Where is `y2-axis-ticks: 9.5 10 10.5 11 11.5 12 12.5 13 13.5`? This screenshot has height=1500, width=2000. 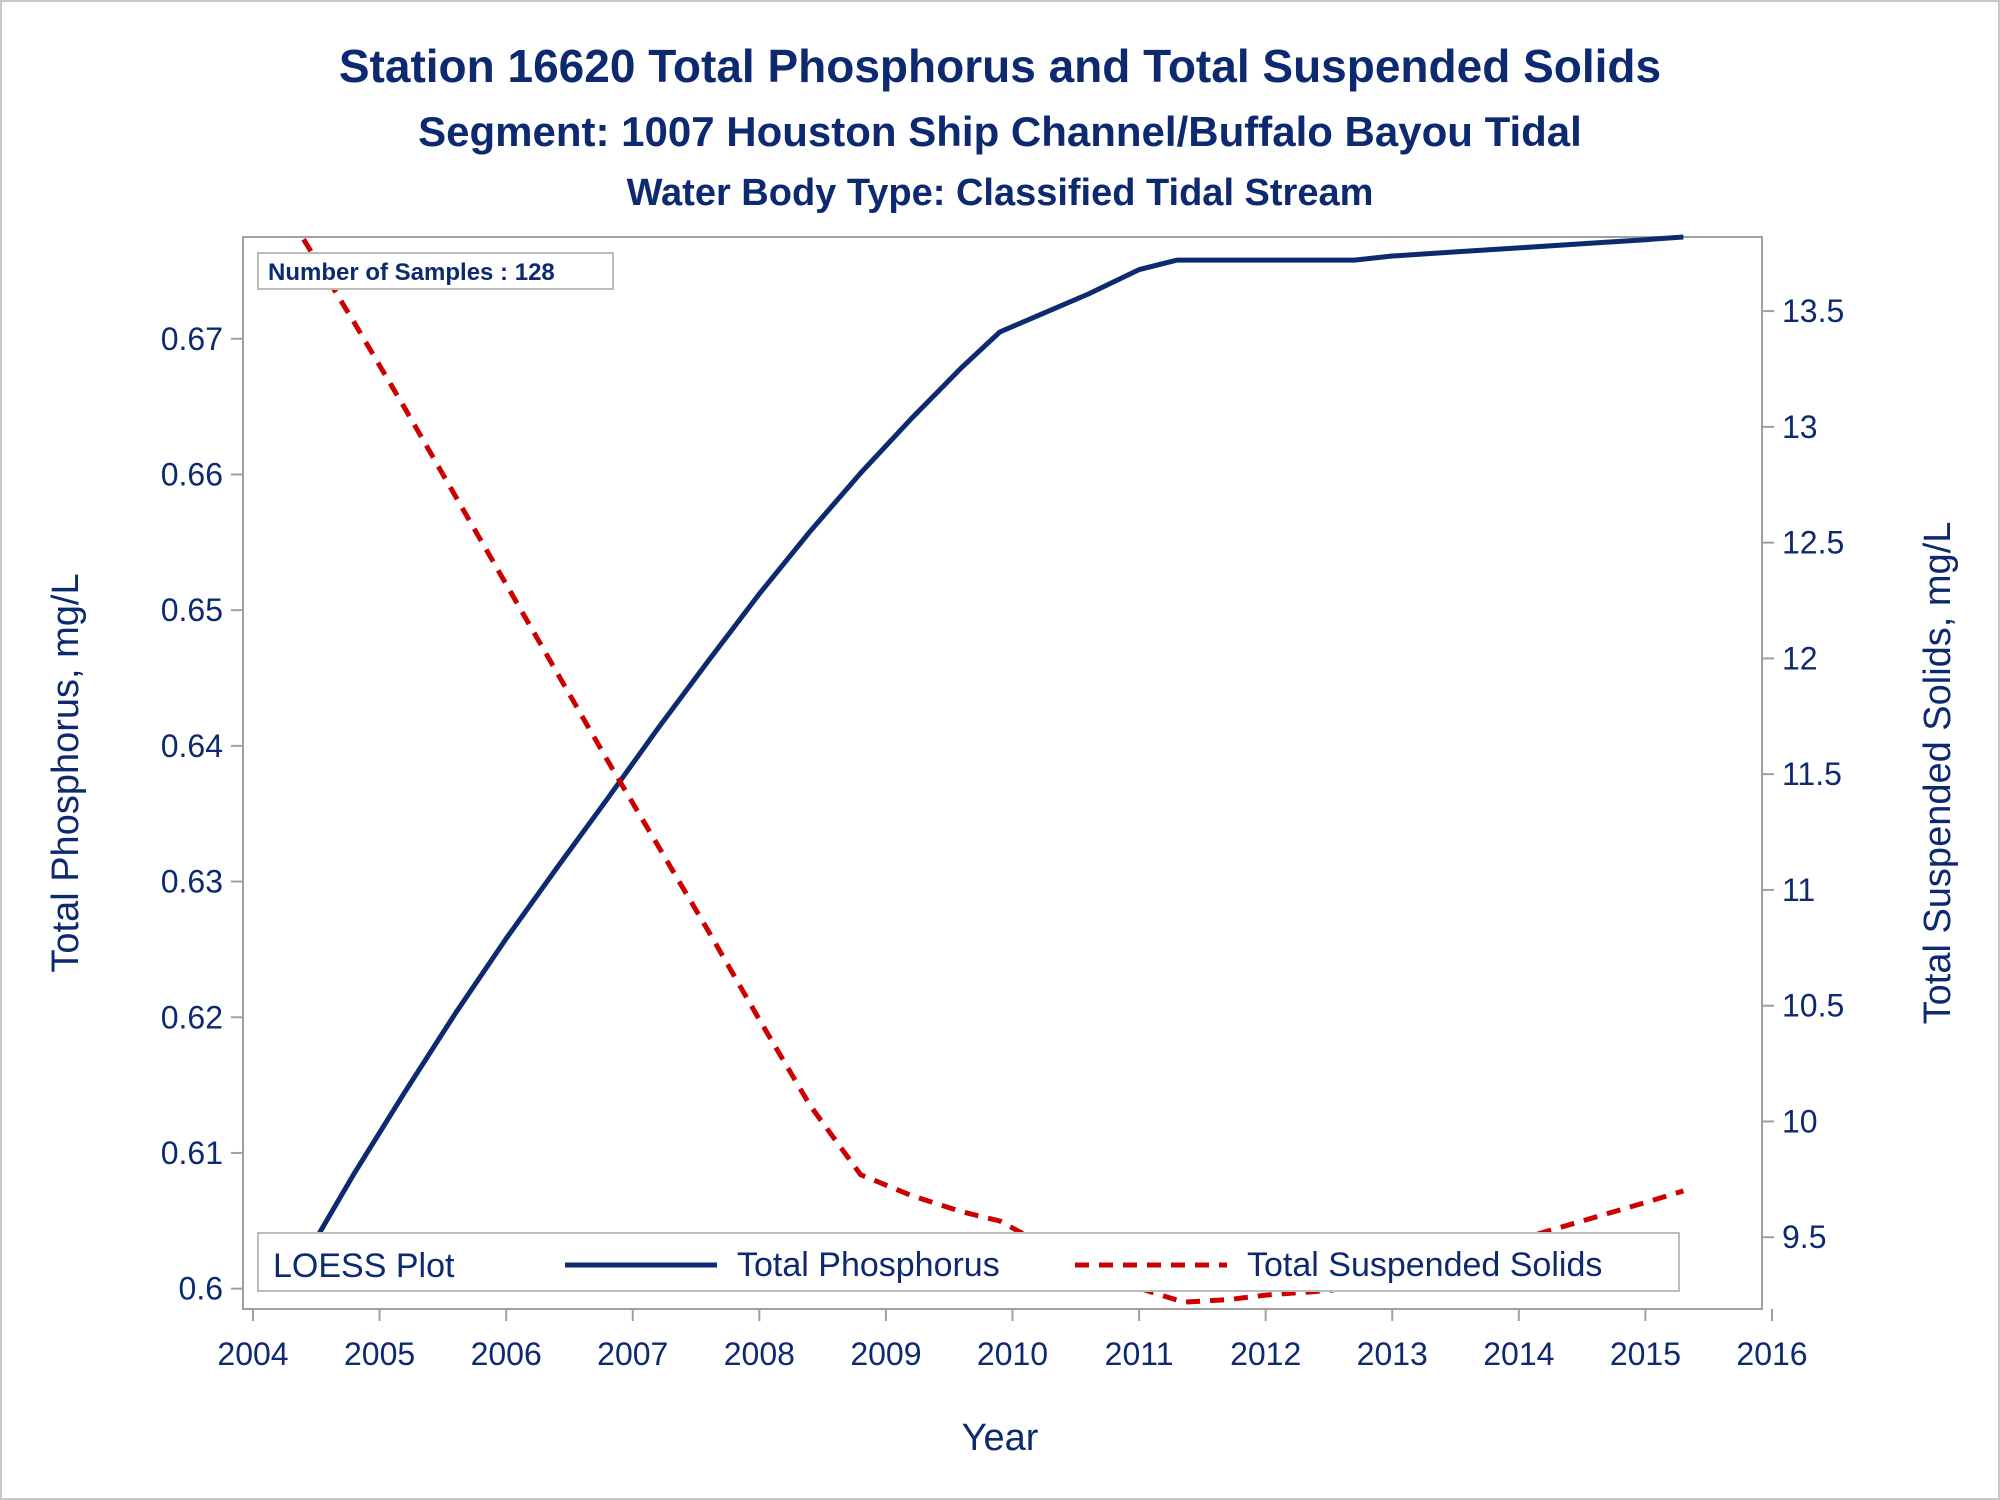
y2-axis-ticks: 9.5 10 10.5 11 11.5 12 12.5 13 13.5 is located at coordinates (1803, 774).